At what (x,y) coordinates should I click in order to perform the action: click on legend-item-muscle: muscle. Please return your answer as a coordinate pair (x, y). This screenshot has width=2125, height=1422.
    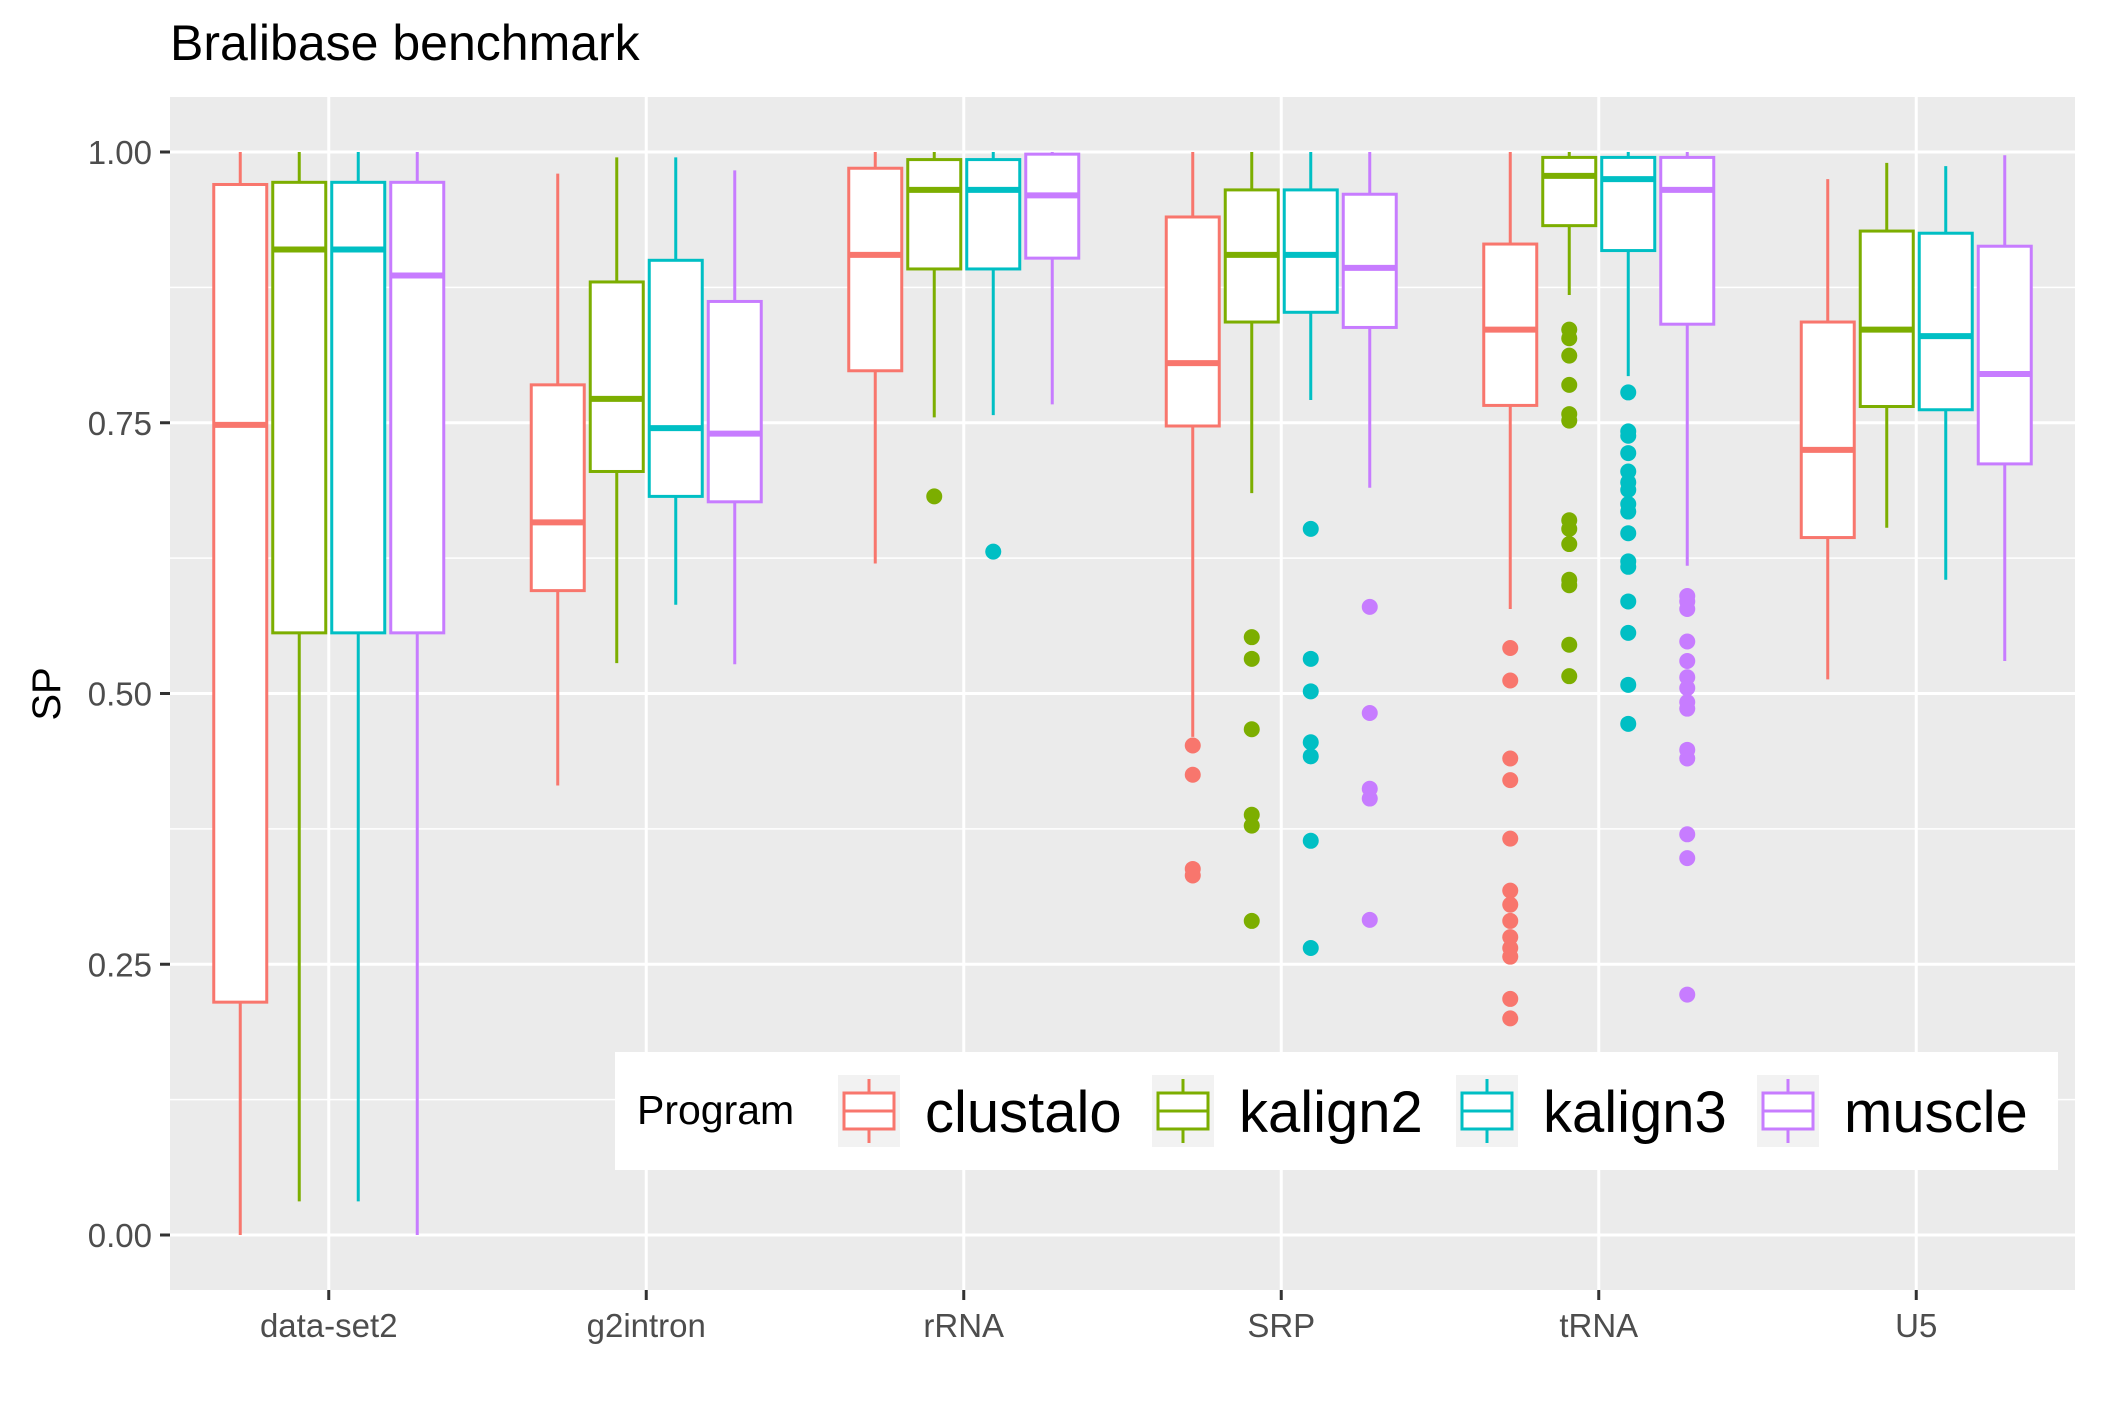
    Looking at the image, I should click on (1892, 1111).